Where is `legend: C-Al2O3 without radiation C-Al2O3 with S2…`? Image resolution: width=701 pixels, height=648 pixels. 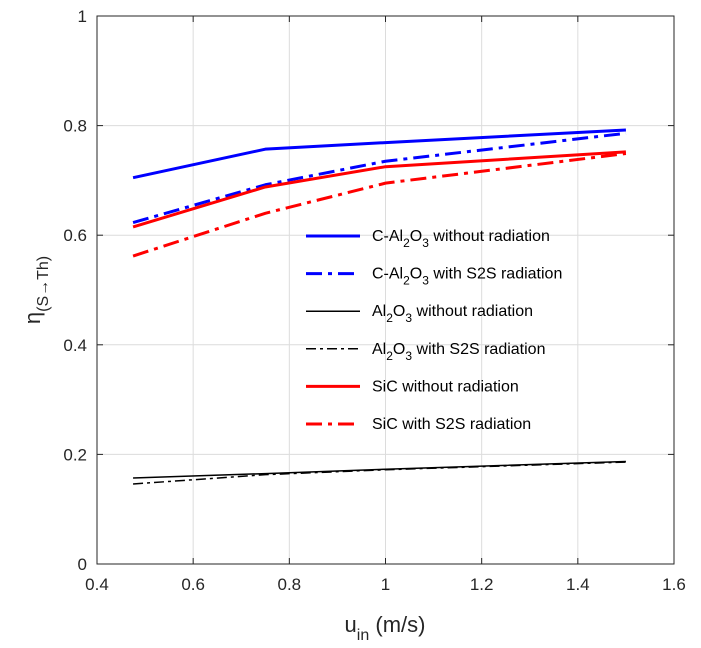 legend: C-Al2O3 without radiation C-Al2O3 with S2… is located at coordinates (434, 330).